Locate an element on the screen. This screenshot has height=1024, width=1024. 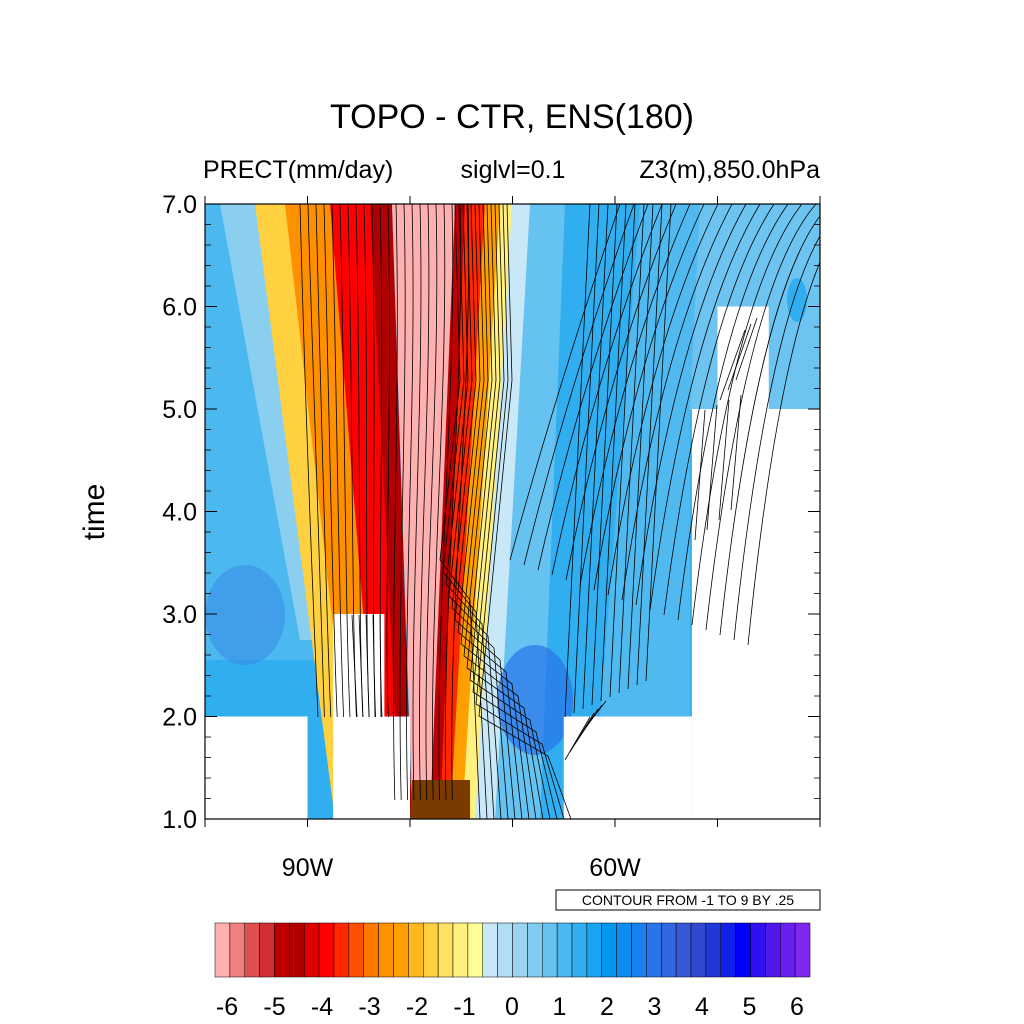
center-subtitle: siglvl=0.1 is located at coordinates (513, 170).